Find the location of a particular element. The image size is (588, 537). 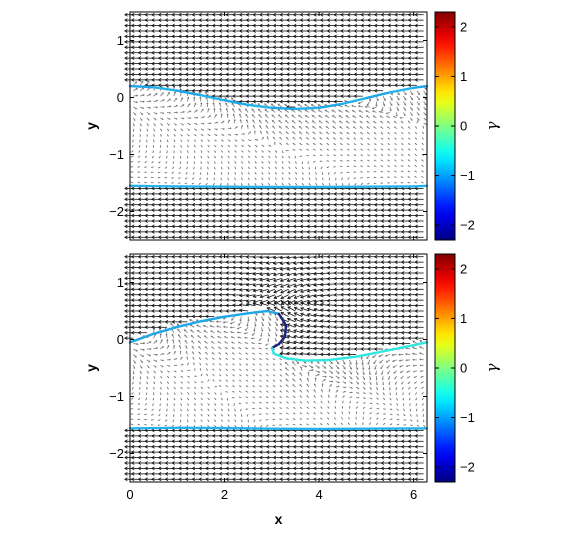

colorbar-tick-label: 1 is located at coordinates (463, 76).